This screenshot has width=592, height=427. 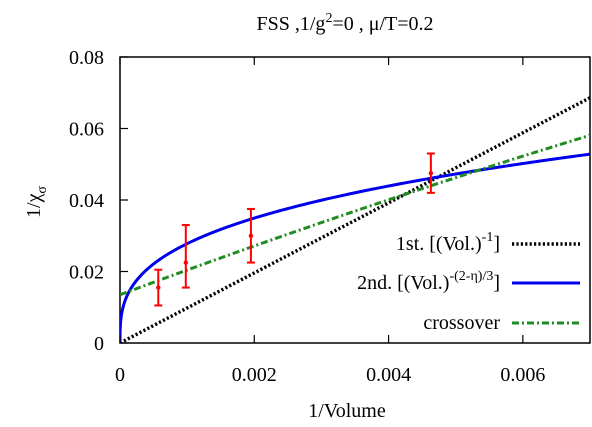 What do you see at coordinates (291, 24) in the screenshot?
I see `chart-title-main: FSS ,1/g` at bounding box center [291, 24].